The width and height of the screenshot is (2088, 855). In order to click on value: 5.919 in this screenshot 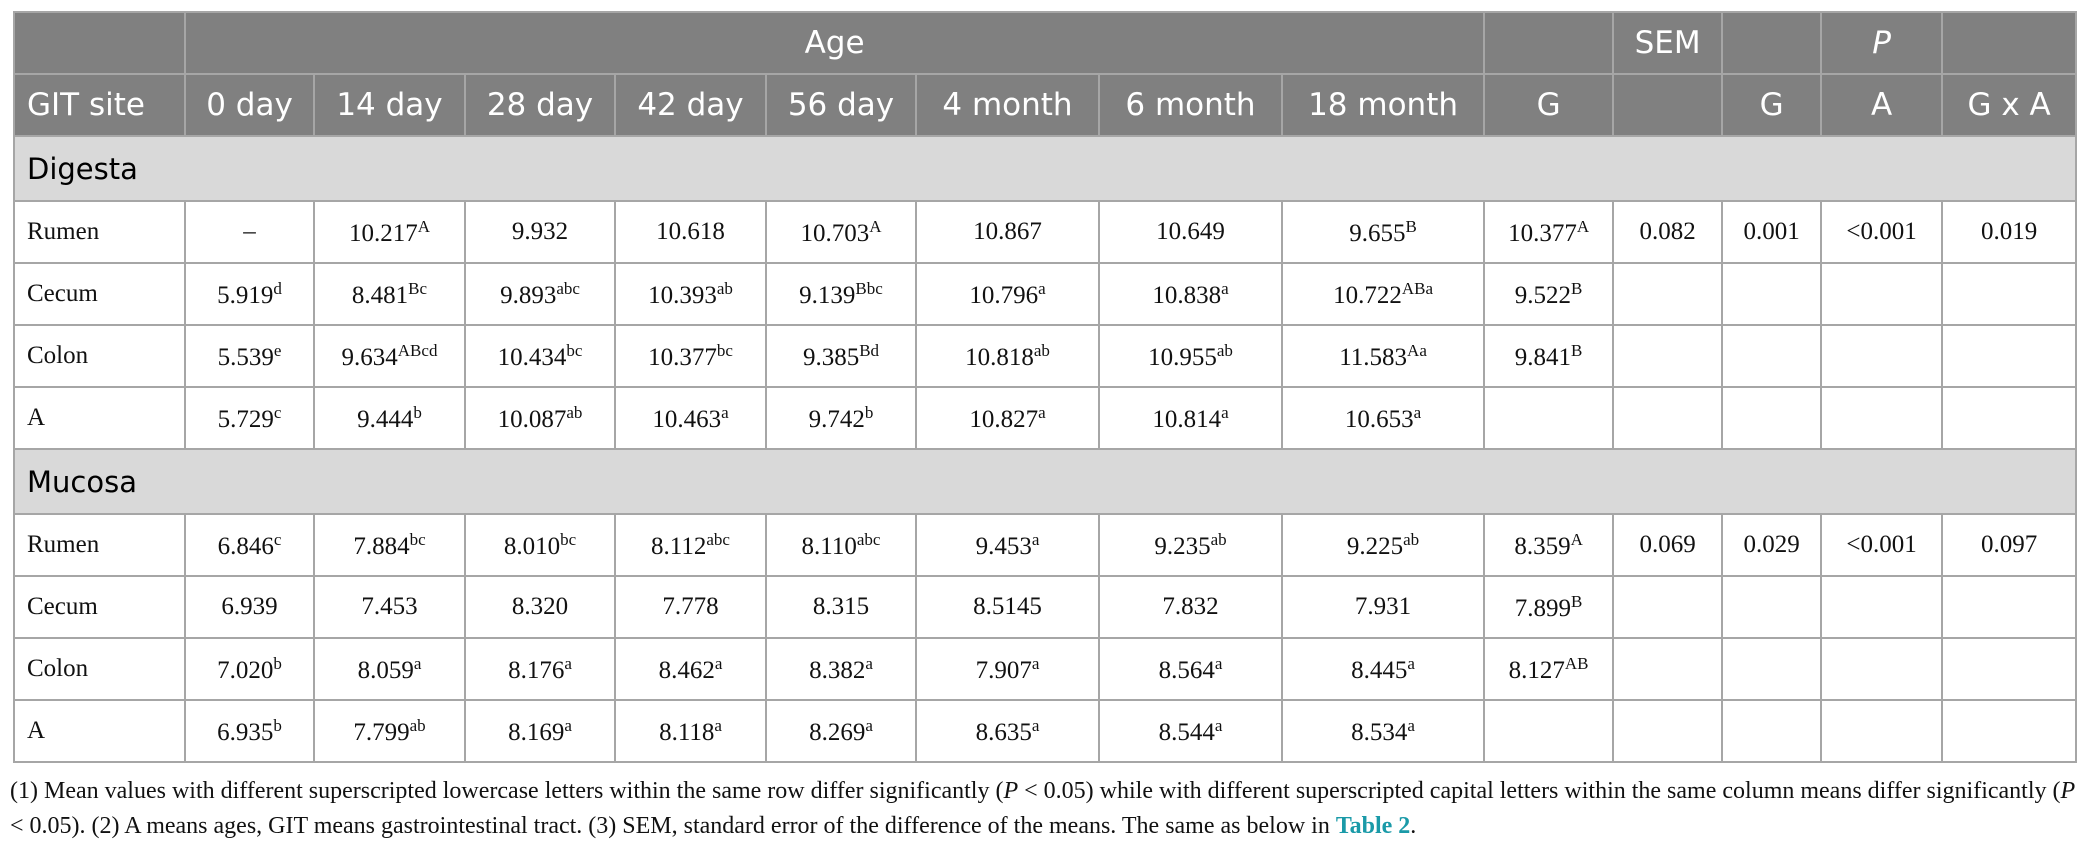, I will do `click(245, 295)`.